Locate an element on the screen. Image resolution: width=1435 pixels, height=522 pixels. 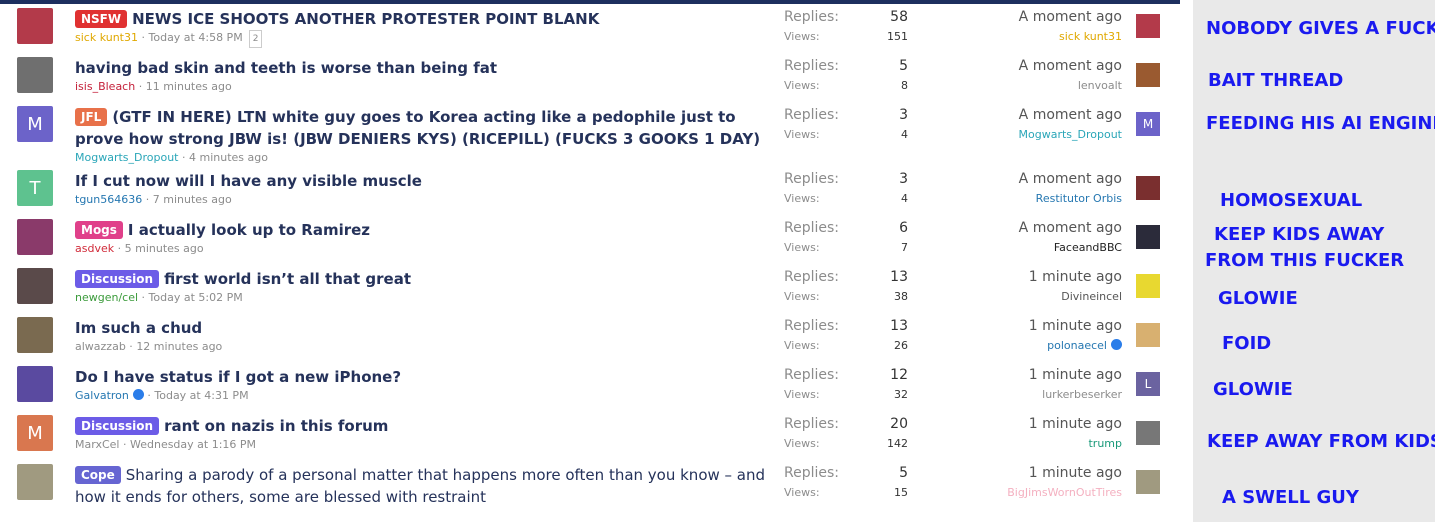
author: tgun564636 is located at coordinates (109, 199).